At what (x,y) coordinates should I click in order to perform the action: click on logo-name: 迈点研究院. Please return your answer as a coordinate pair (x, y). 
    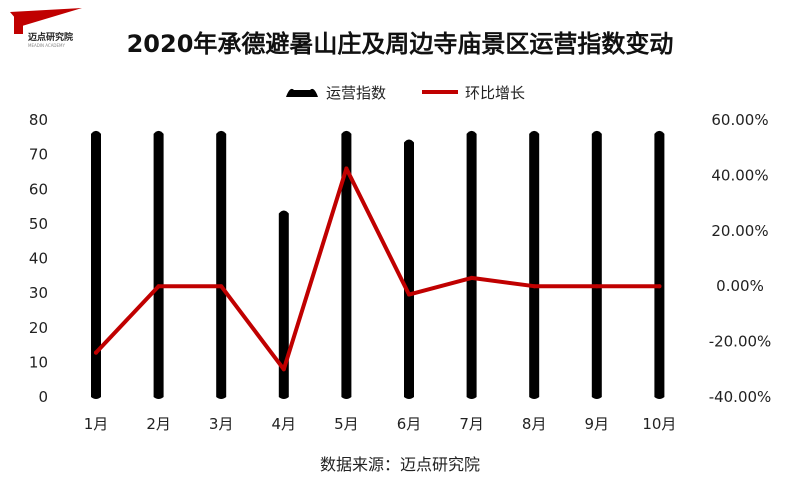
    Looking at the image, I should click on (50, 37).